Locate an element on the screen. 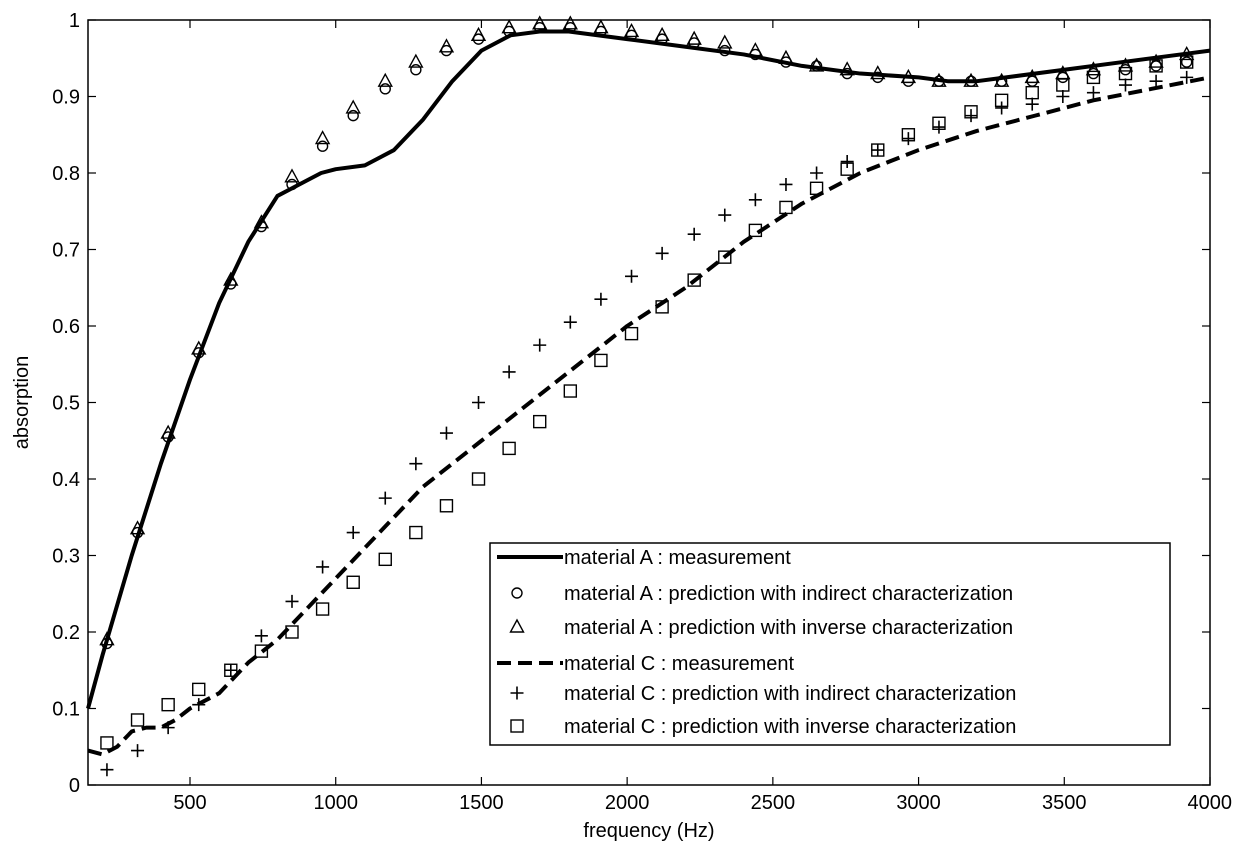  x-tick-label: 1500 is located at coordinates (481, 803).